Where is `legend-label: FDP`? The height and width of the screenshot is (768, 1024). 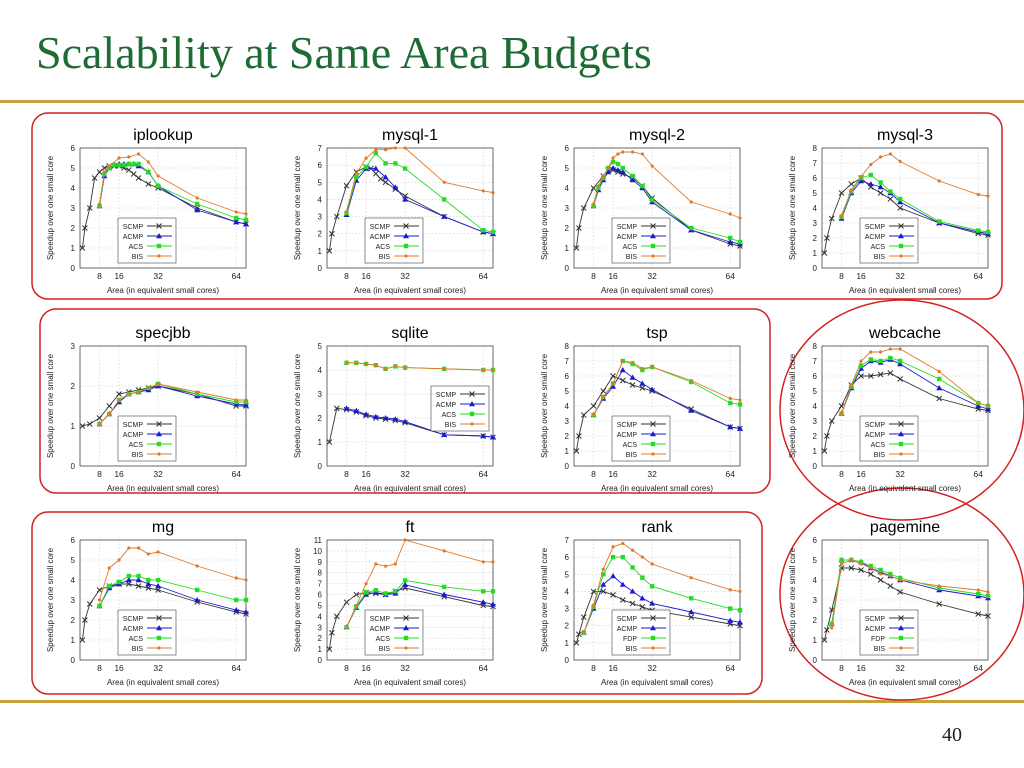 legend-label: FDP is located at coordinates (878, 639).